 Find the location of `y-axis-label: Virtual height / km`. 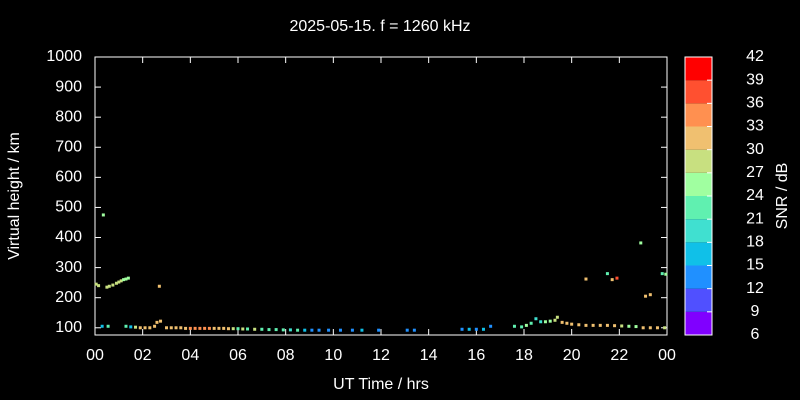

y-axis-label: Virtual height / km is located at coordinates (14, 196).